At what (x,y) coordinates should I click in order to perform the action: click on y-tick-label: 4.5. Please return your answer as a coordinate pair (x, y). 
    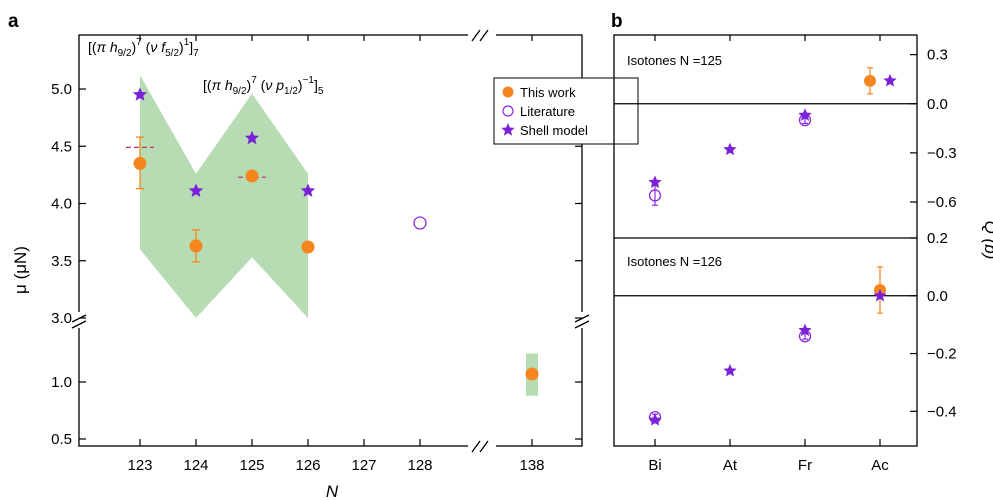
    Looking at the image, I should click on (61, 146).